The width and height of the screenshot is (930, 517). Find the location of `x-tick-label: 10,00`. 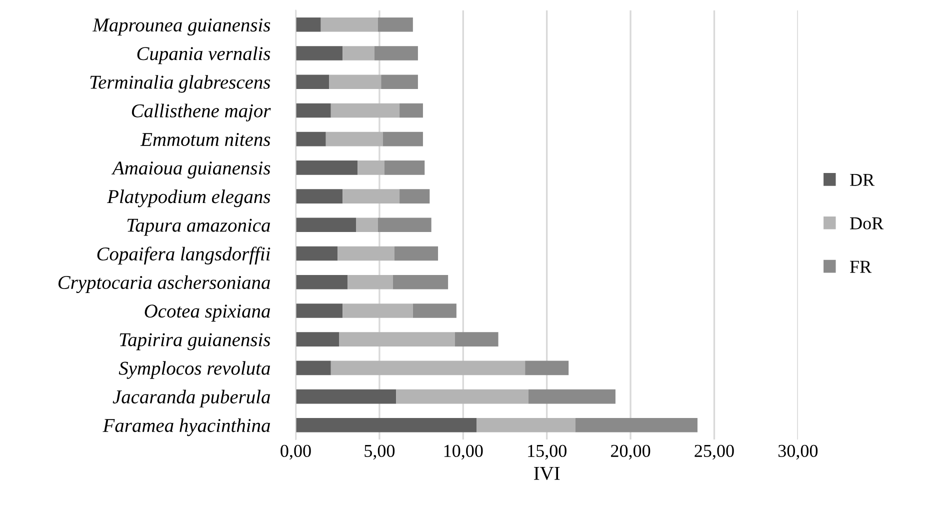

x-tick-label: 10,00 is located at coordinates (463, 452).